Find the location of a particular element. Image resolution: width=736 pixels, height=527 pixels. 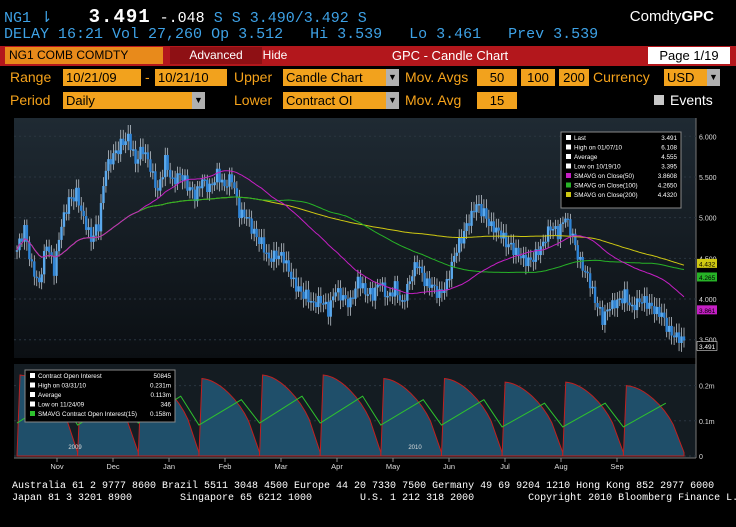

legend-label: Last is located at coordinates (580, 138).